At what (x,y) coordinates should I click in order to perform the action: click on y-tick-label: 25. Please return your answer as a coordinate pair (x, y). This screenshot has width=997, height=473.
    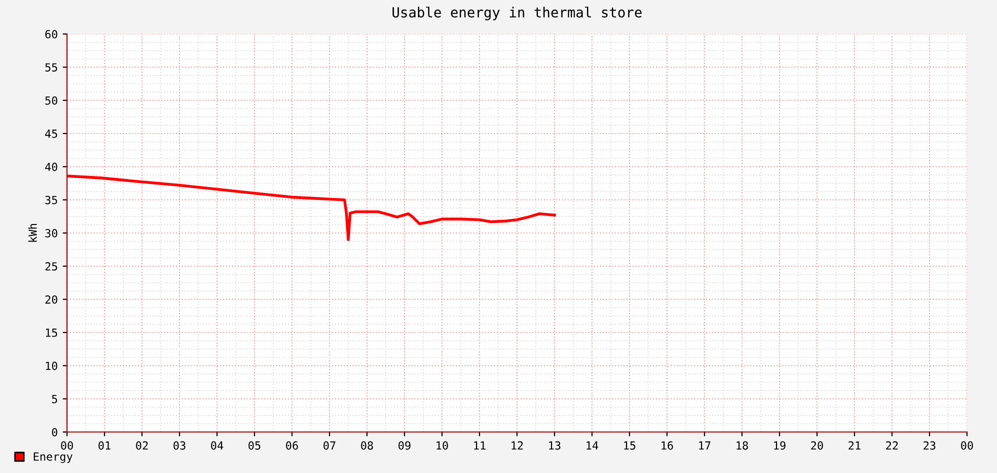
    Looking at the image, I should click on (51, 266).